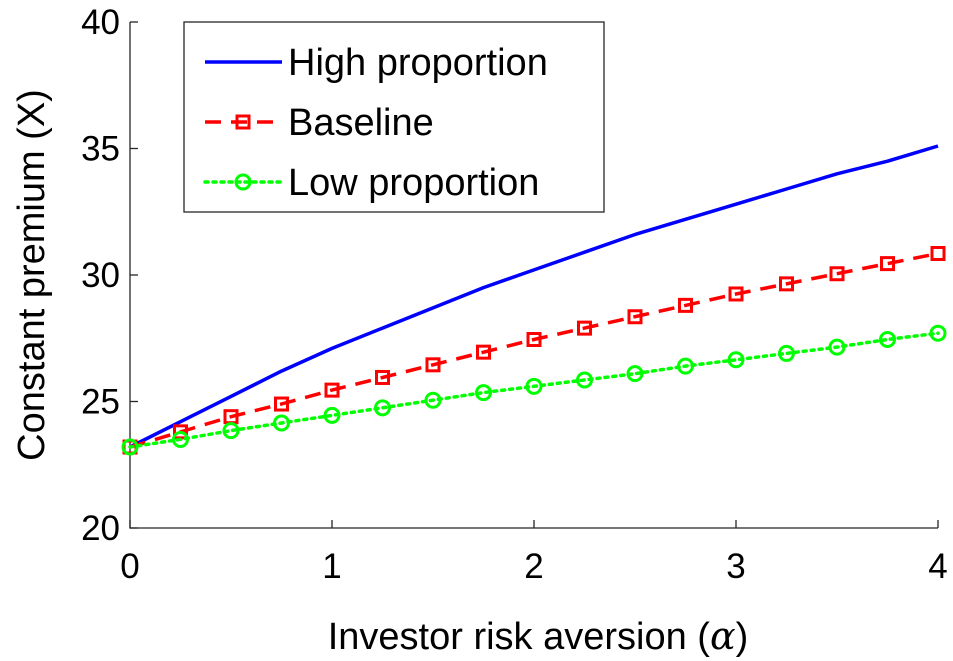 The image size is (953, 661). Describe the element at coordinates (100, 149) in the screenshot. I see `y-tick-label: 35` at that location.